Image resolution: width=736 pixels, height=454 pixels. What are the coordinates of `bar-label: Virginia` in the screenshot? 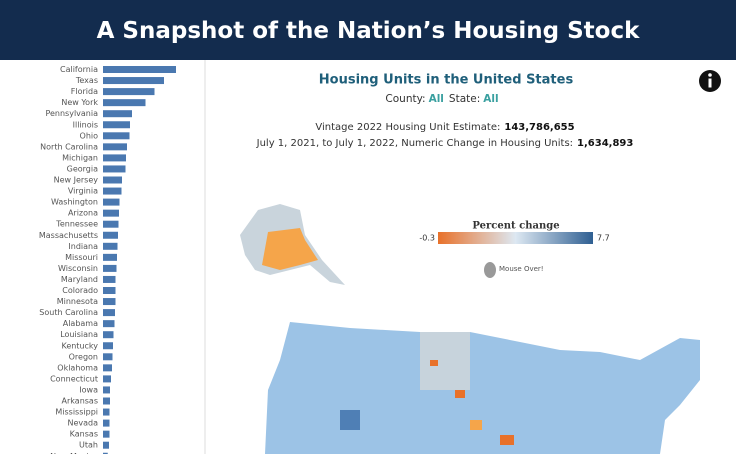 It's located at (83, 191).